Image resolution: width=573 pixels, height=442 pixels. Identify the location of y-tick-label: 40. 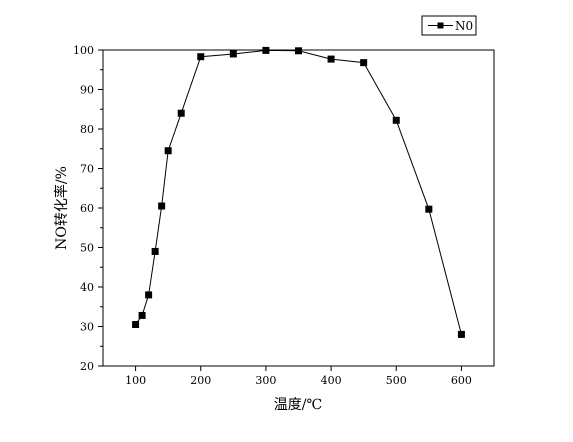
(87, 287).